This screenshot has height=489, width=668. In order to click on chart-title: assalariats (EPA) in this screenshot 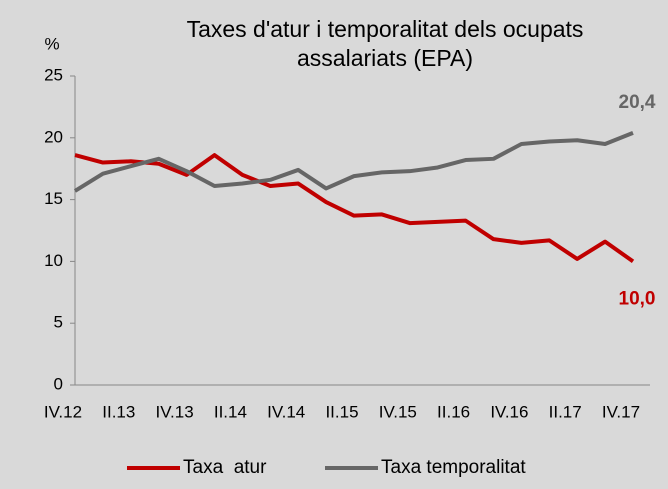, I will do `click(385, 58)`.